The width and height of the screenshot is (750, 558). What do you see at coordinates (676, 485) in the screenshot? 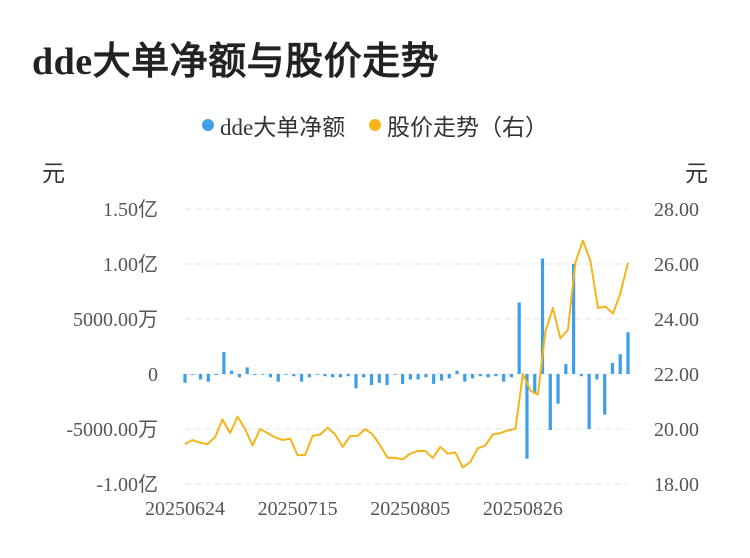
I see `right-tick-label-0: 18.00` at bounding box center [676, 485].